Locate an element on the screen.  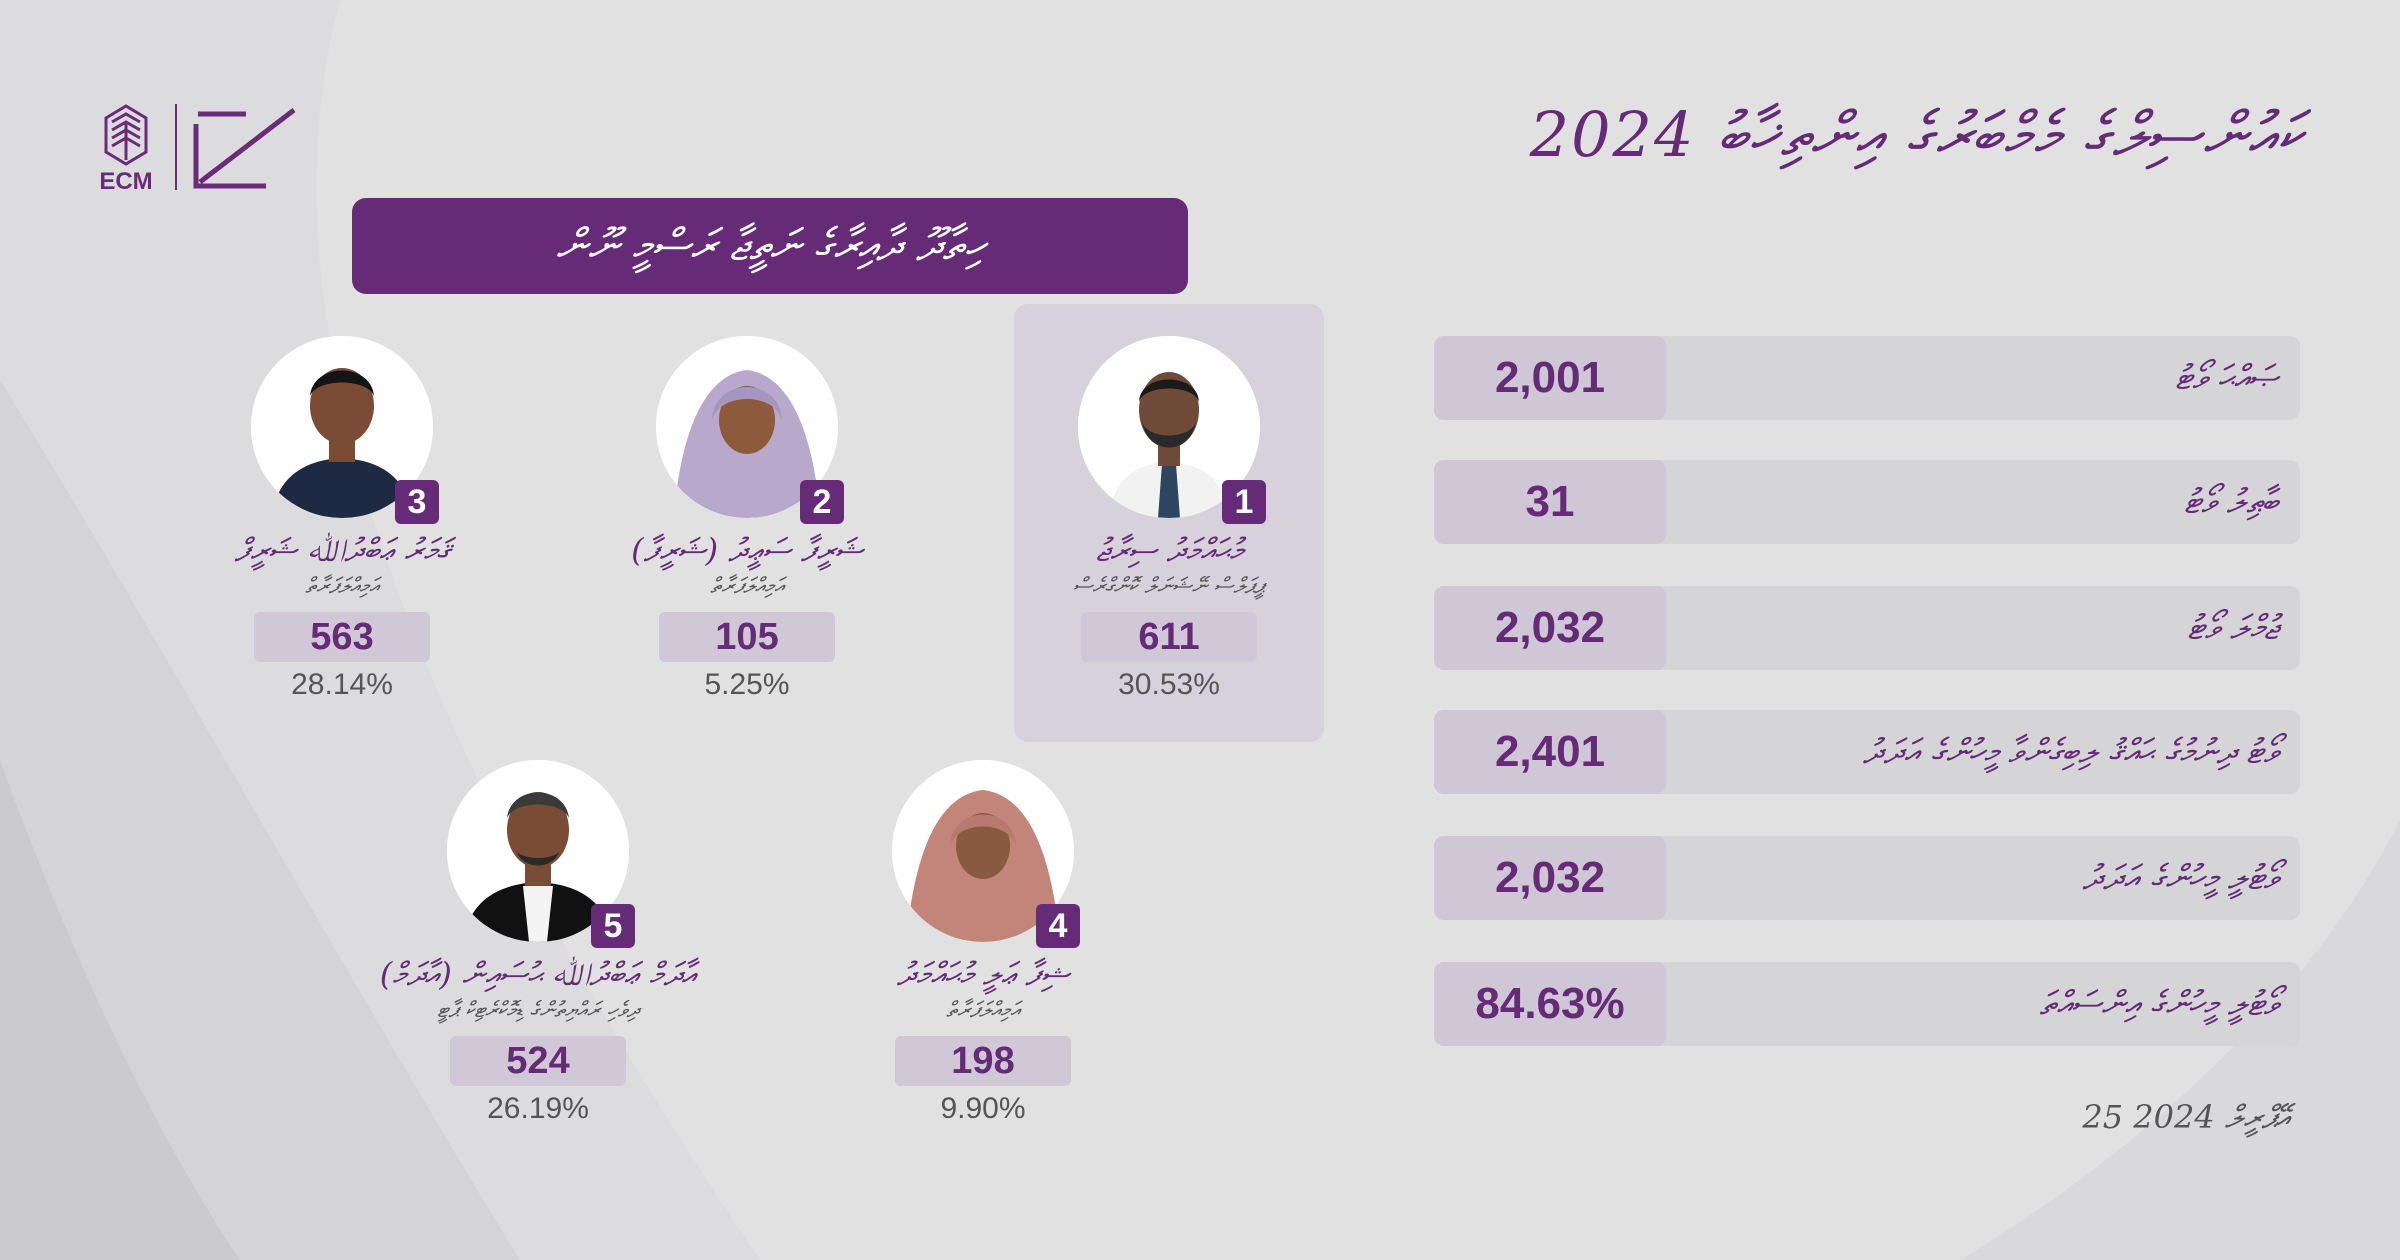
stat-label: ވޯޓުލީ މީހުންގެ އަދަދު is located at coordinates (2180, 878).